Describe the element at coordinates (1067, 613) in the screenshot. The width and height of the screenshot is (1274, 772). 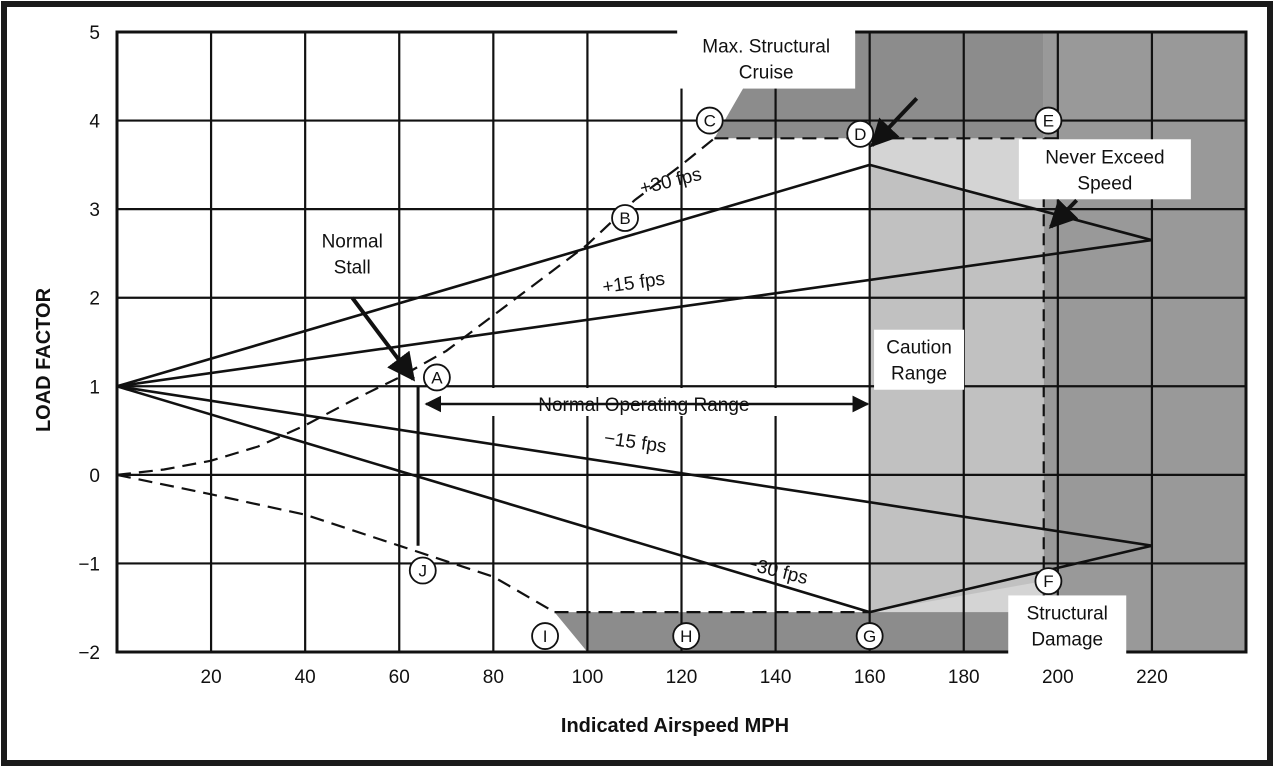
I see `structural-damage-label: Structural` at that location.